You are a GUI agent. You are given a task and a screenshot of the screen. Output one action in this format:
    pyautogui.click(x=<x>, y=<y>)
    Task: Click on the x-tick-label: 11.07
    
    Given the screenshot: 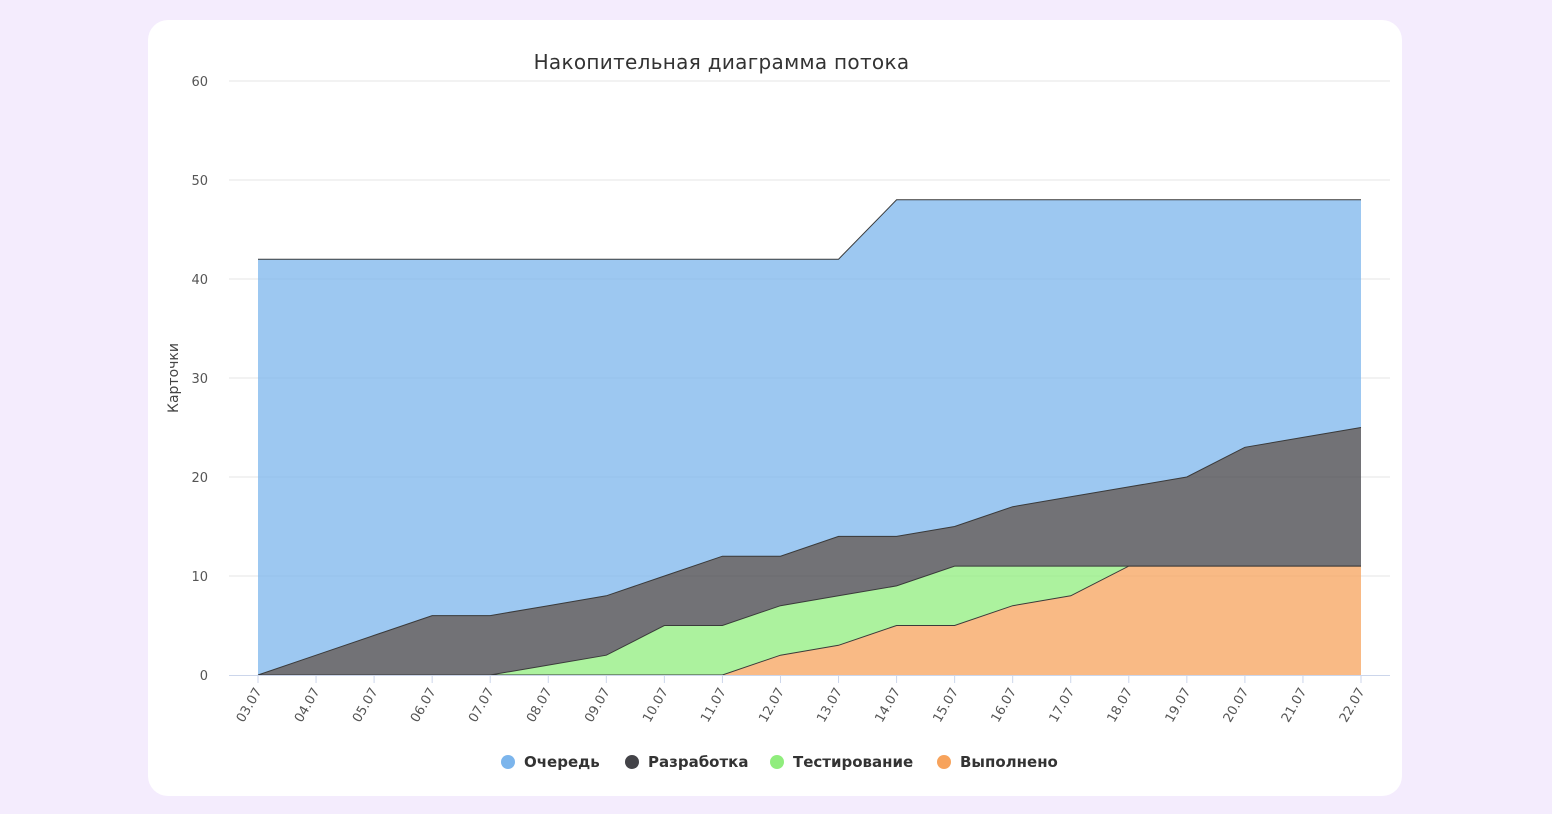 What is the action you would take?
    pyautogui.click(x=714, y=706)
    